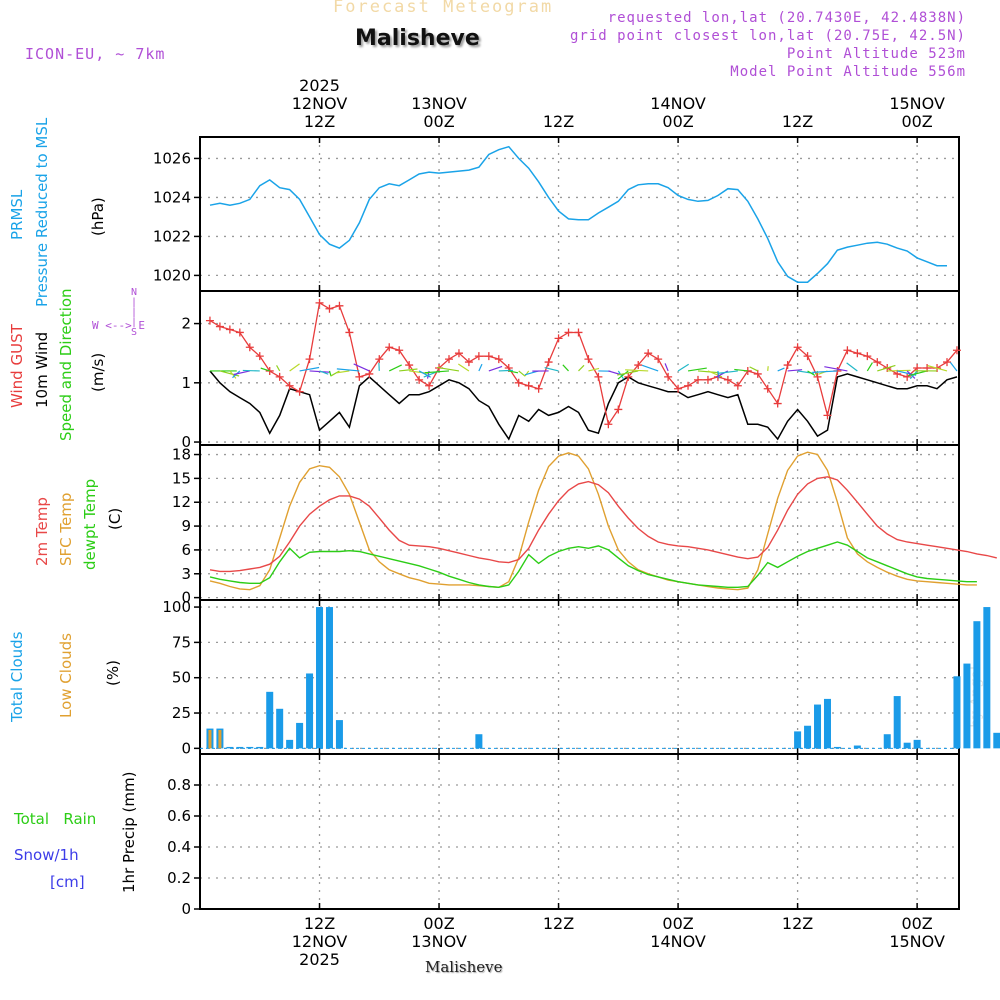  I want to click on time-tick-text: 2025, so click(319, 85).